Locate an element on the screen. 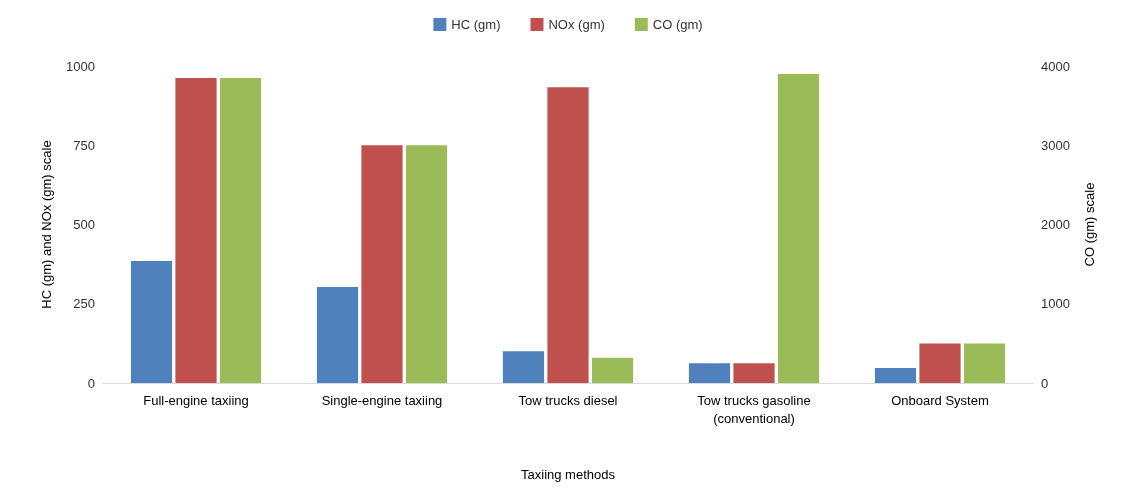  x-tick-label: Tow trucks gasoline (conventional) is located at coordinates (754, 409).